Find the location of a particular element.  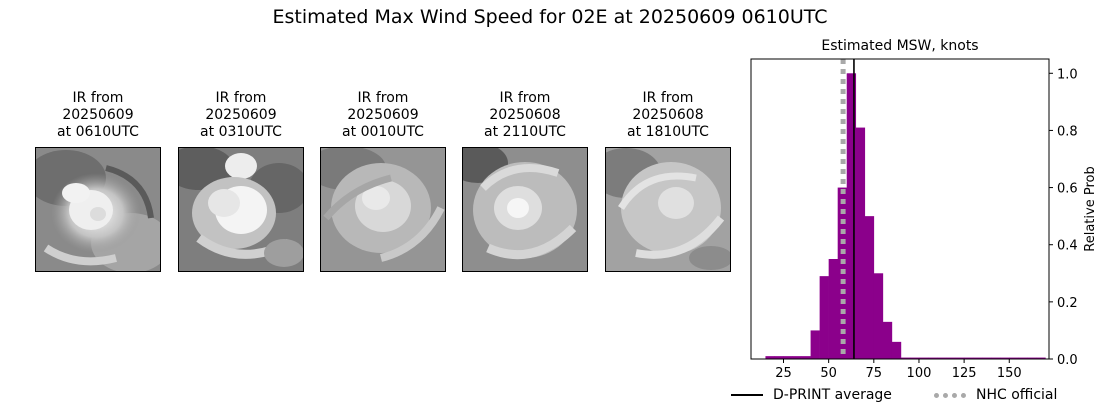

ir-panel-time: at 0310UTC is located at coordinates (241, 132).